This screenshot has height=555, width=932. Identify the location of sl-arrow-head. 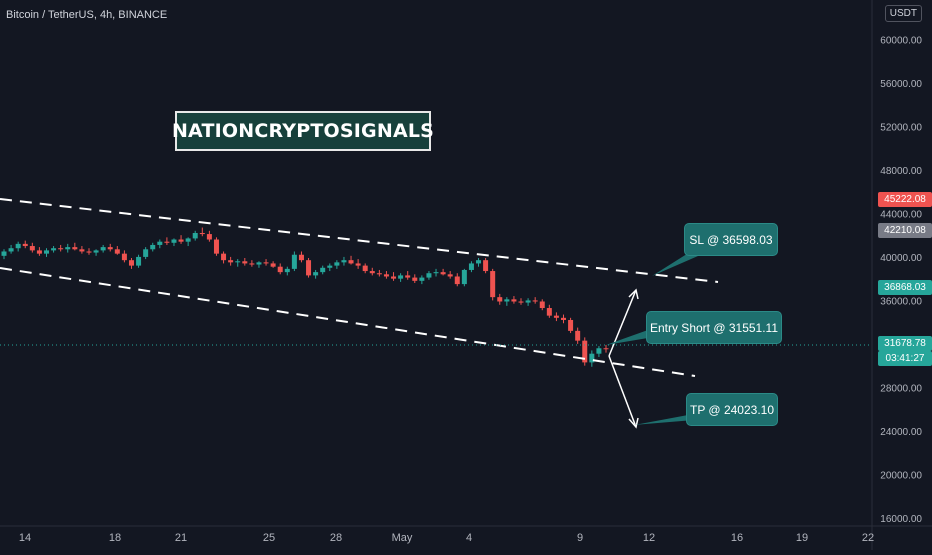
(633, 294).